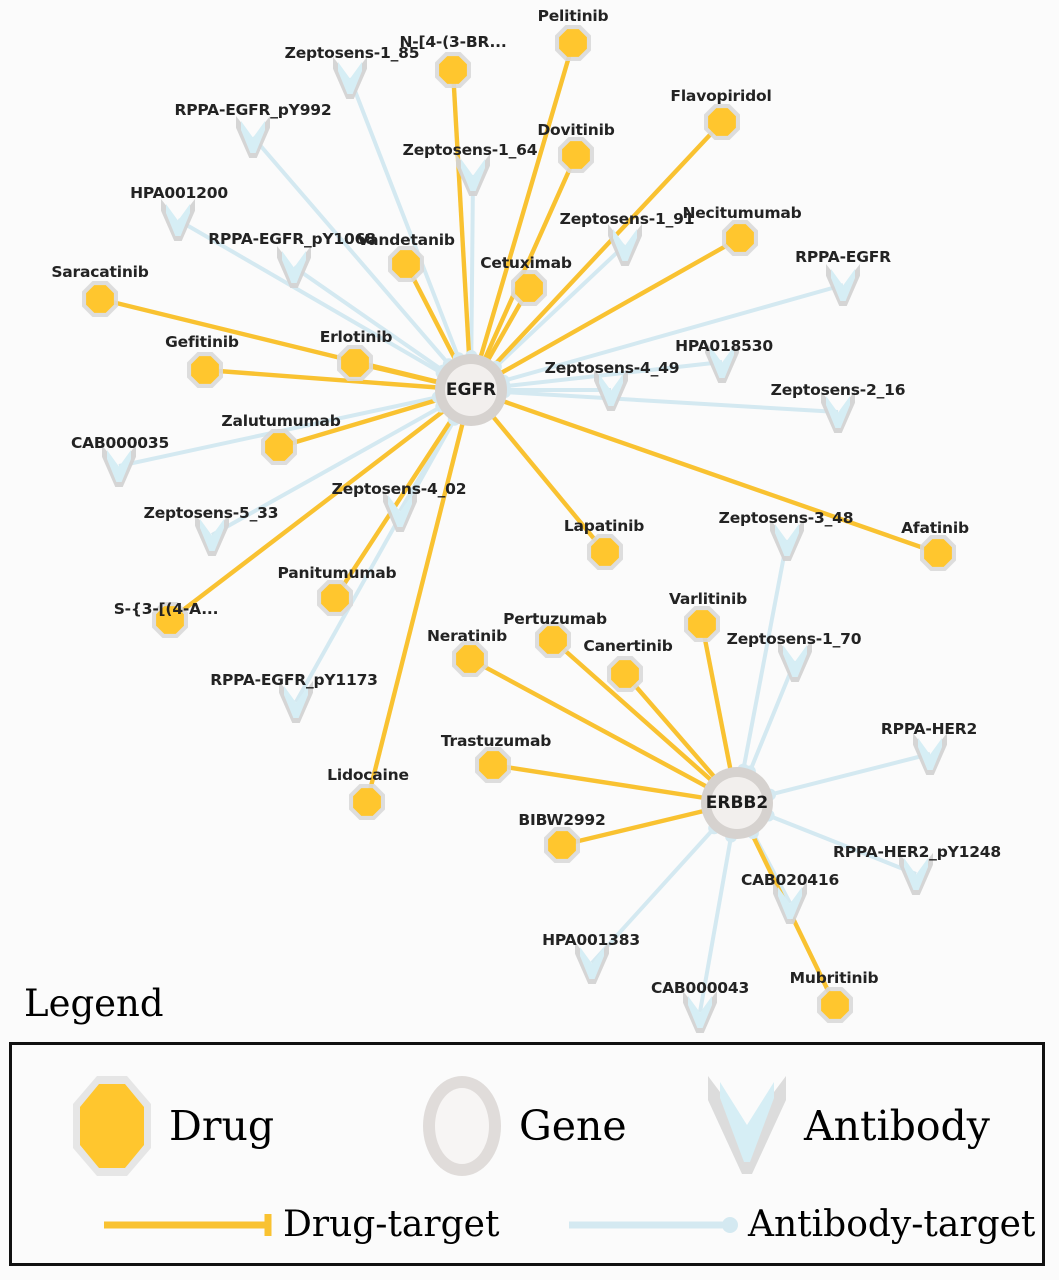  Describe the element at coordinates (112, 1126) in the screenshot. I see `drug-octagon-icon` at that location.